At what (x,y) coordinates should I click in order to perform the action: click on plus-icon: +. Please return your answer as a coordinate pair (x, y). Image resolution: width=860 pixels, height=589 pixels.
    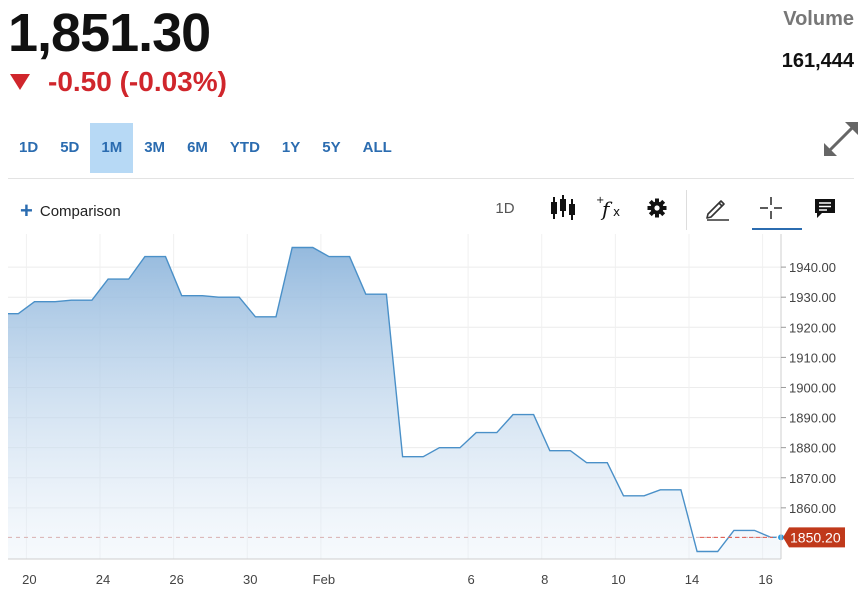
    Looking at the image, I should click on (26, 210).